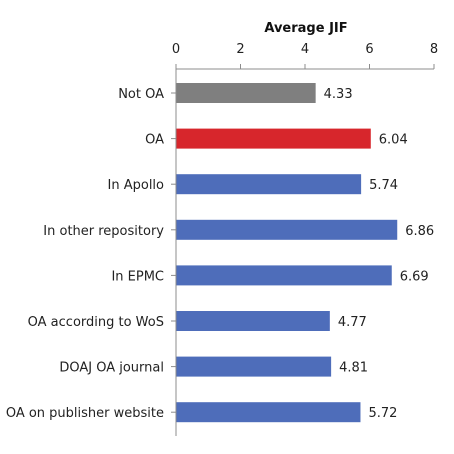  I want to click on data-label: 5.74, so click(383, 185).